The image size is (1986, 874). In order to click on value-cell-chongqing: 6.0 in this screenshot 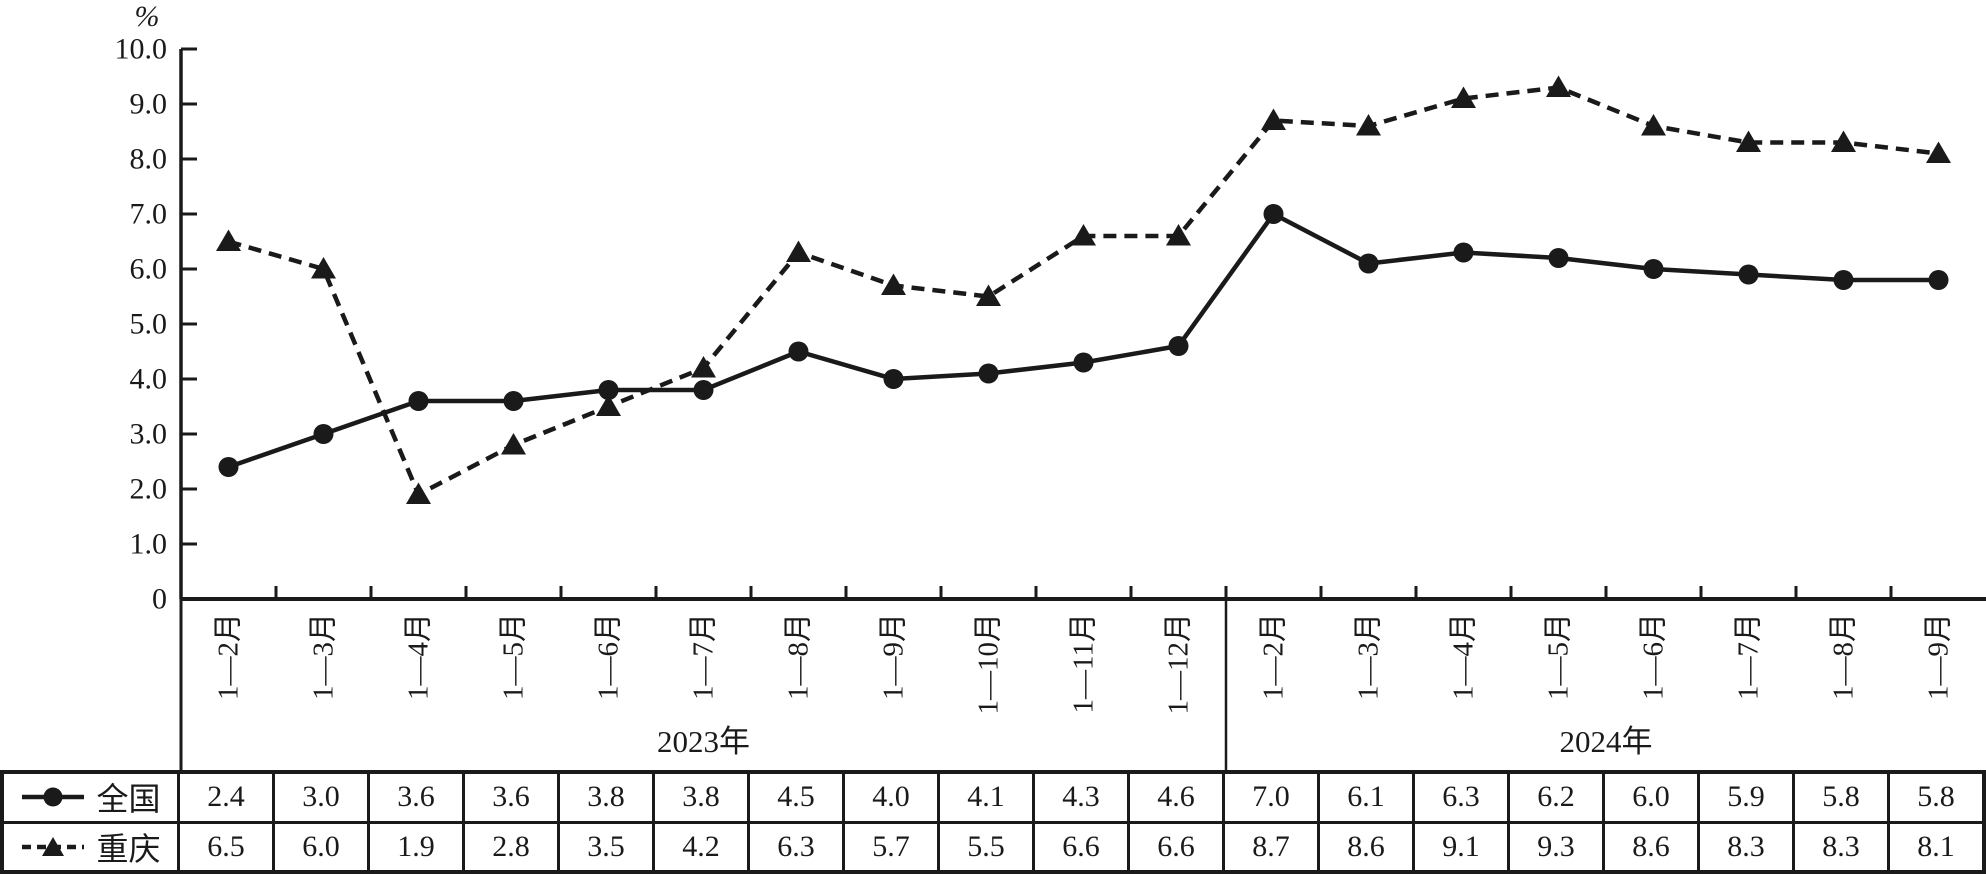, I will do `click(321, 846)`.